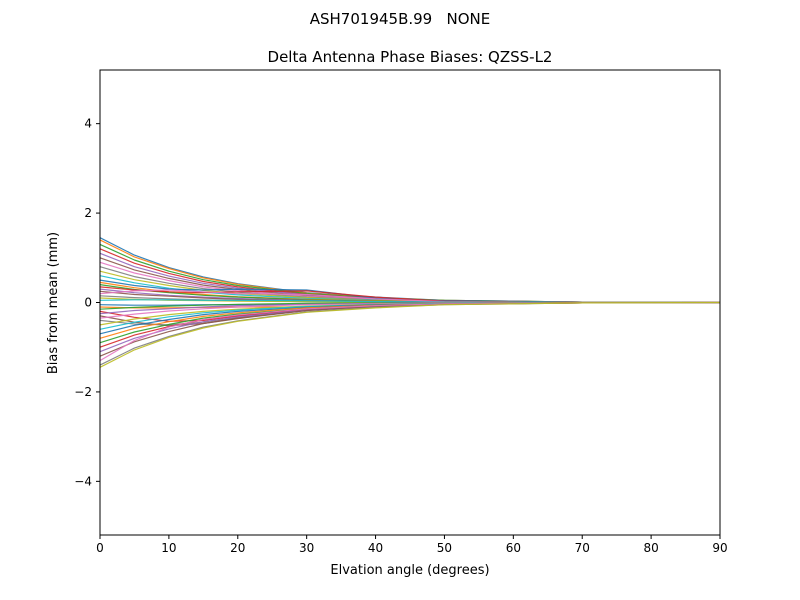  I want to click on x-tick-label: 30, so click(306, 548).